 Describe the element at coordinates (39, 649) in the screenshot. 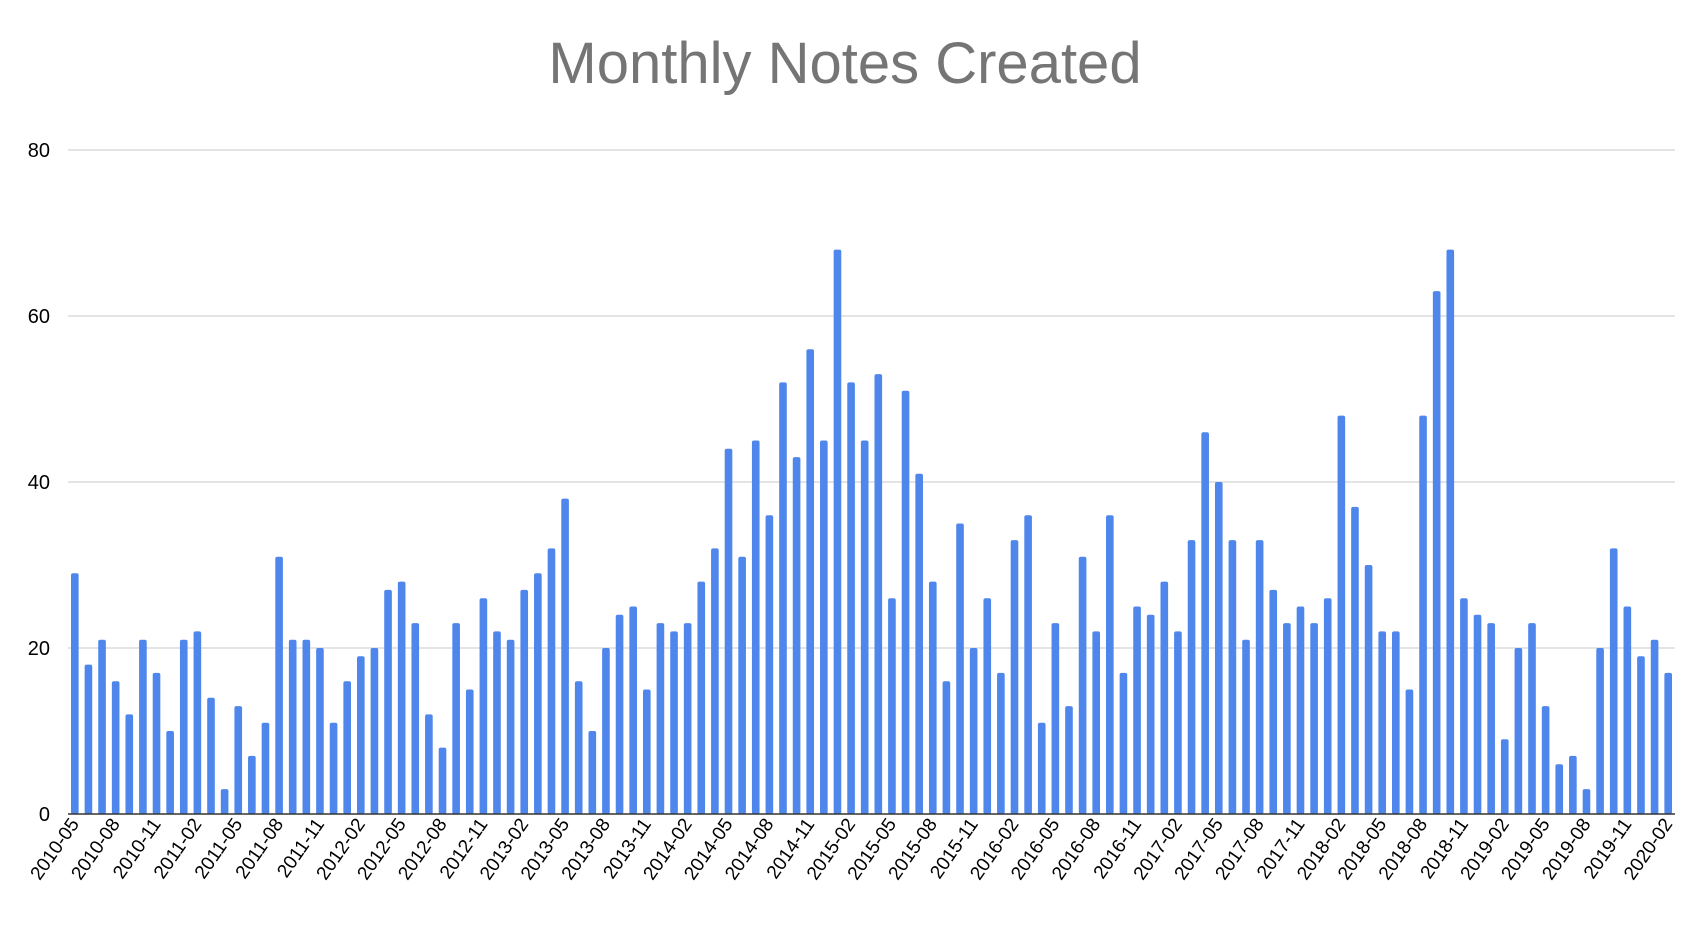

I see `y-tick-label: 20` at that location.